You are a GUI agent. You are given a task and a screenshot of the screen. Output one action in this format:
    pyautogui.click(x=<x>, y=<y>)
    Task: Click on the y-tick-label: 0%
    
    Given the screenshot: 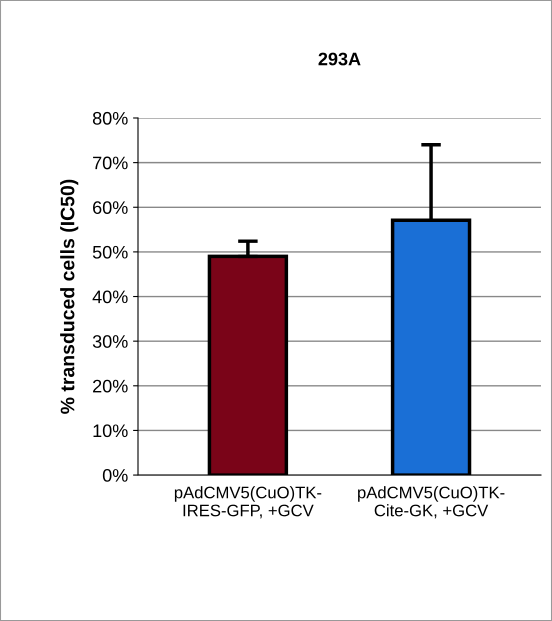 What is the action you would take?
    pyautogui.click(x=115, y=475)
    